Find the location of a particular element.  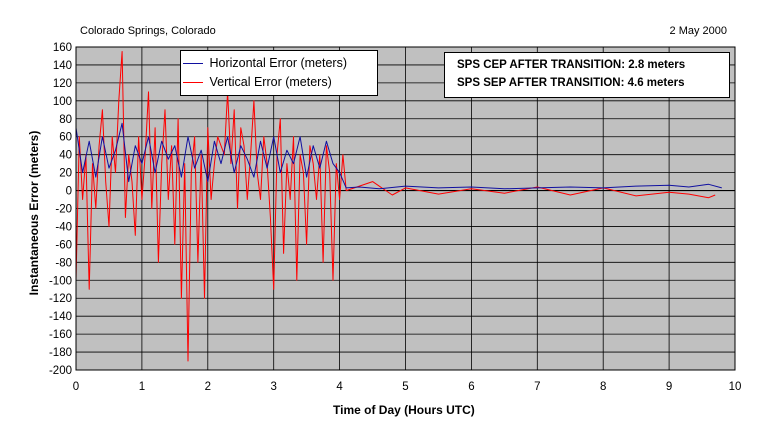

y-tick-label: 100 is located at coordinates (62, 102).